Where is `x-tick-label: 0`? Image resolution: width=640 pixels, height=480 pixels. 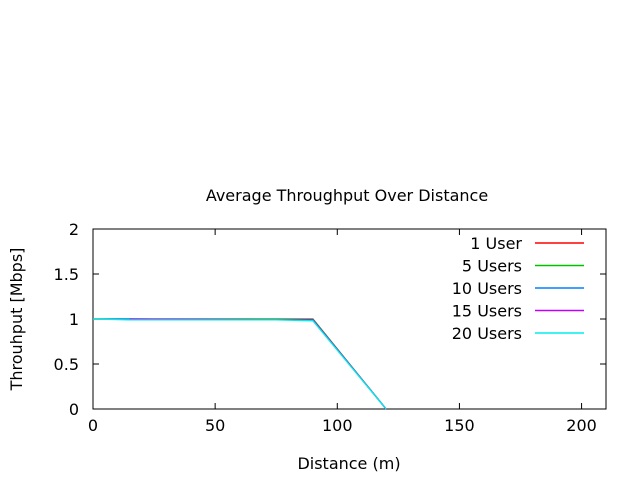
x-tick-label: 0 is located at coordinates (93, 425).